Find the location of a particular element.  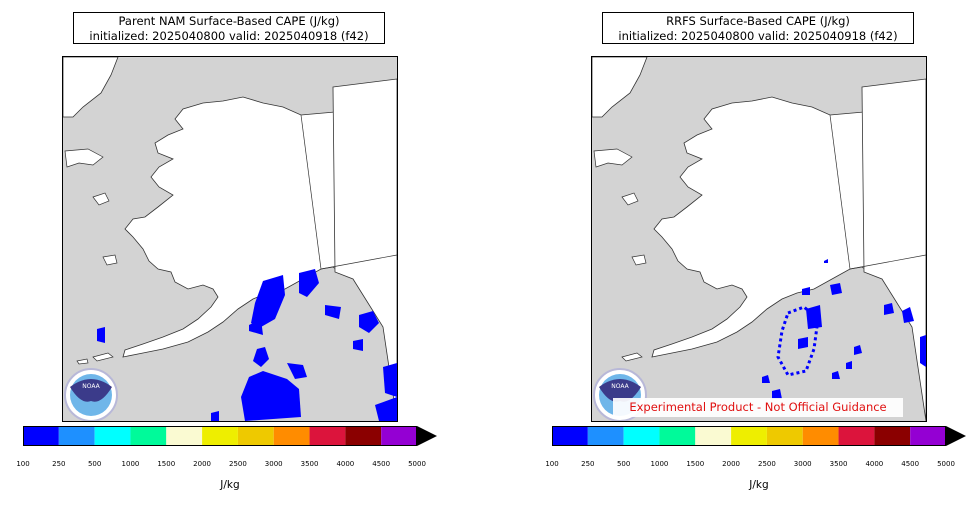

rrfs-colorbar-unit: J/kg is located at coordinates (759, 485).